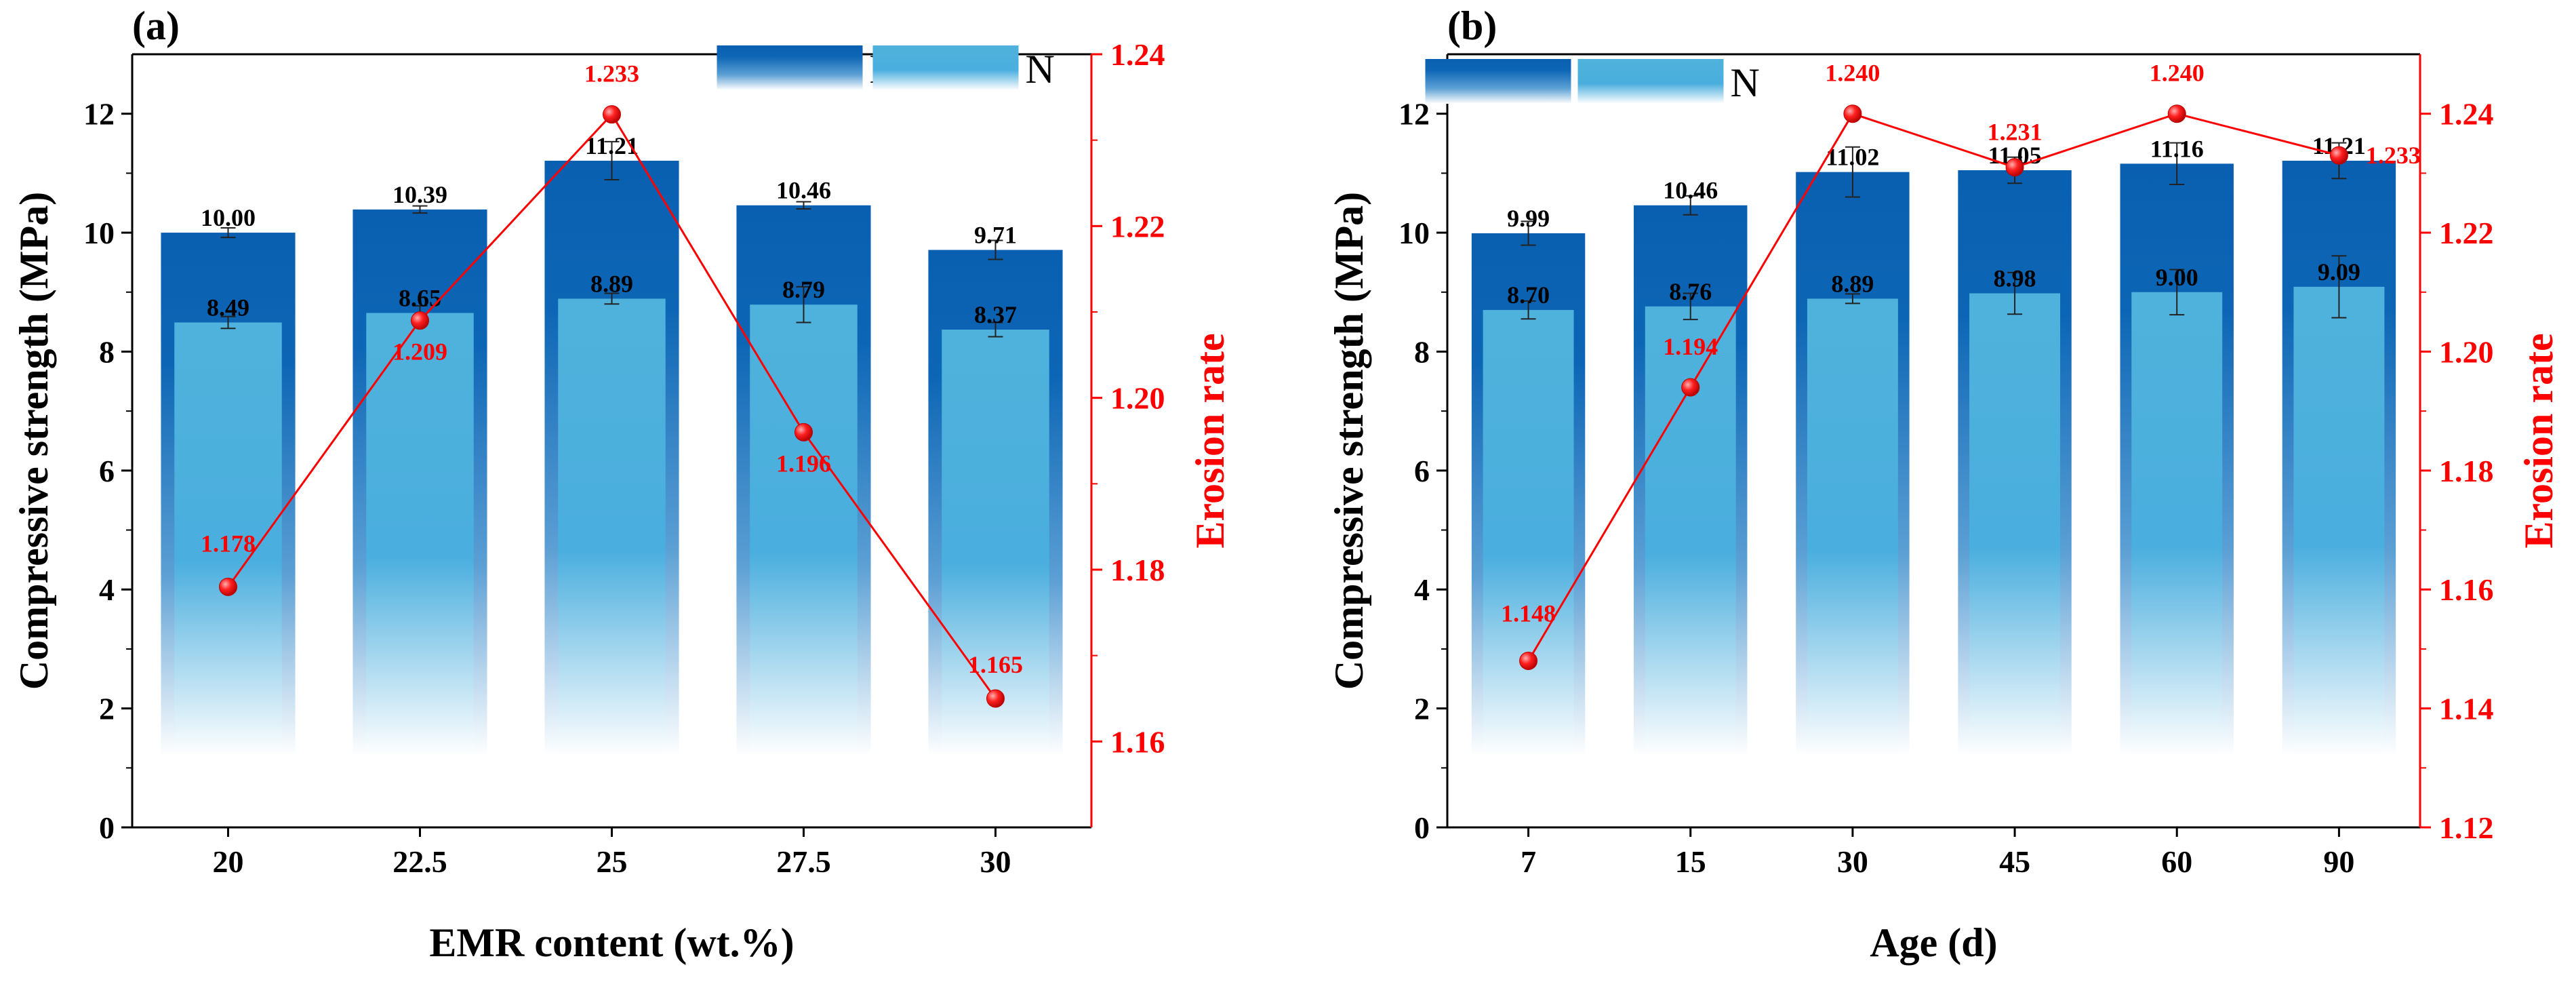  Describe the element at coordinates (1690, 861) in the screenshot. I see `x-tick-label-15: 15` at that location.